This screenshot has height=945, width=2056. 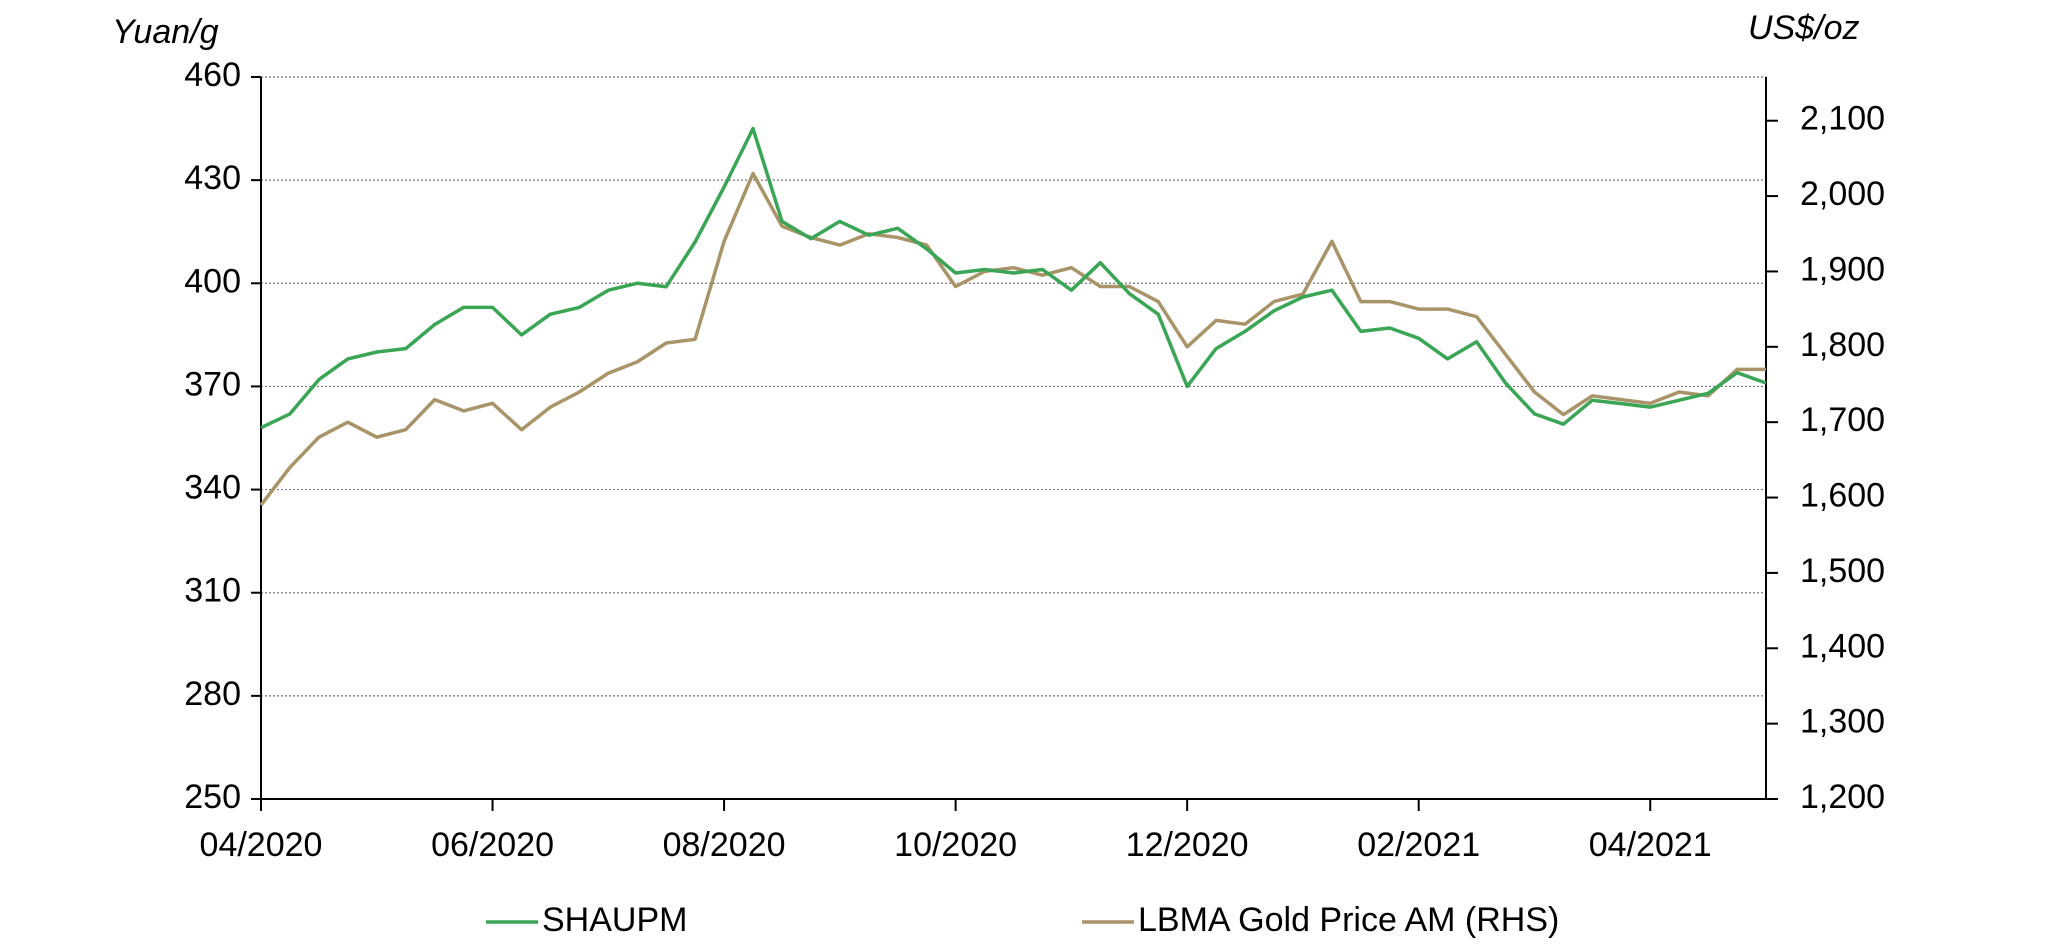 I want to click on y2-tick-label: 1,900, so click(x=1842, y=269).